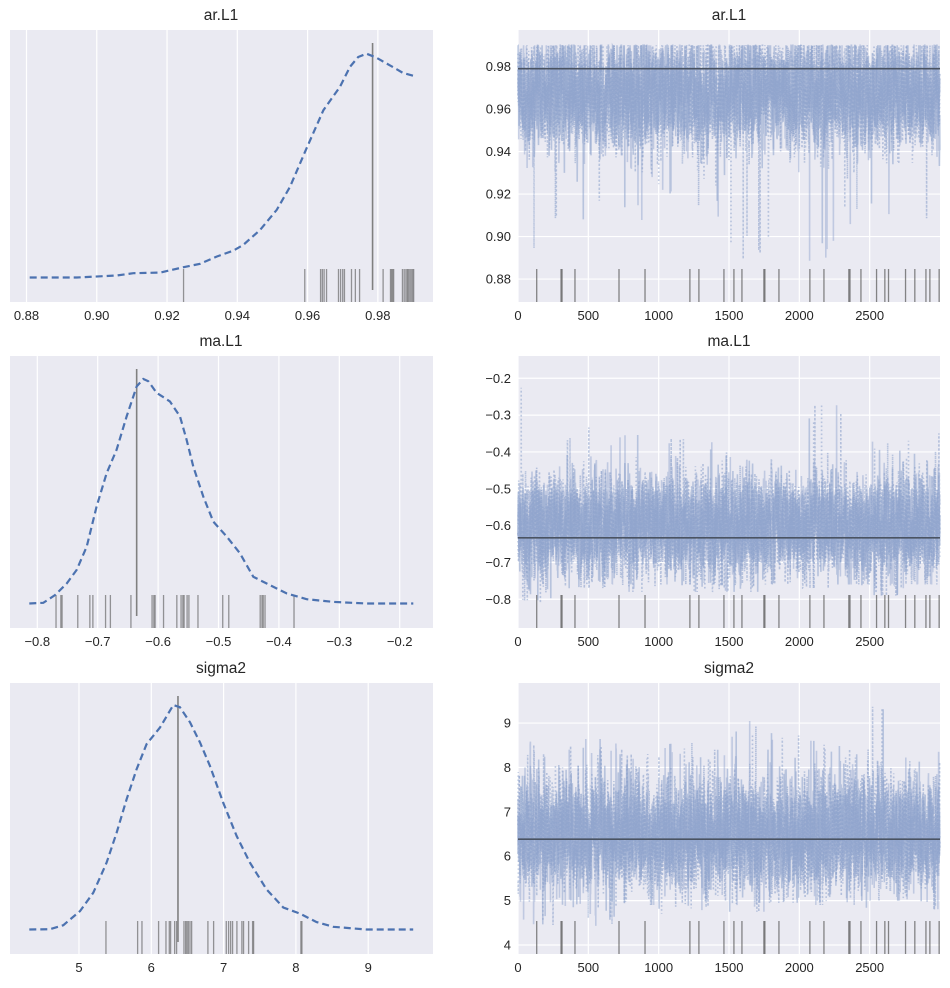 The width and height of the screenshot is (950, 988). I want to click on x-tick-label: −0.4, so click(279, 641).